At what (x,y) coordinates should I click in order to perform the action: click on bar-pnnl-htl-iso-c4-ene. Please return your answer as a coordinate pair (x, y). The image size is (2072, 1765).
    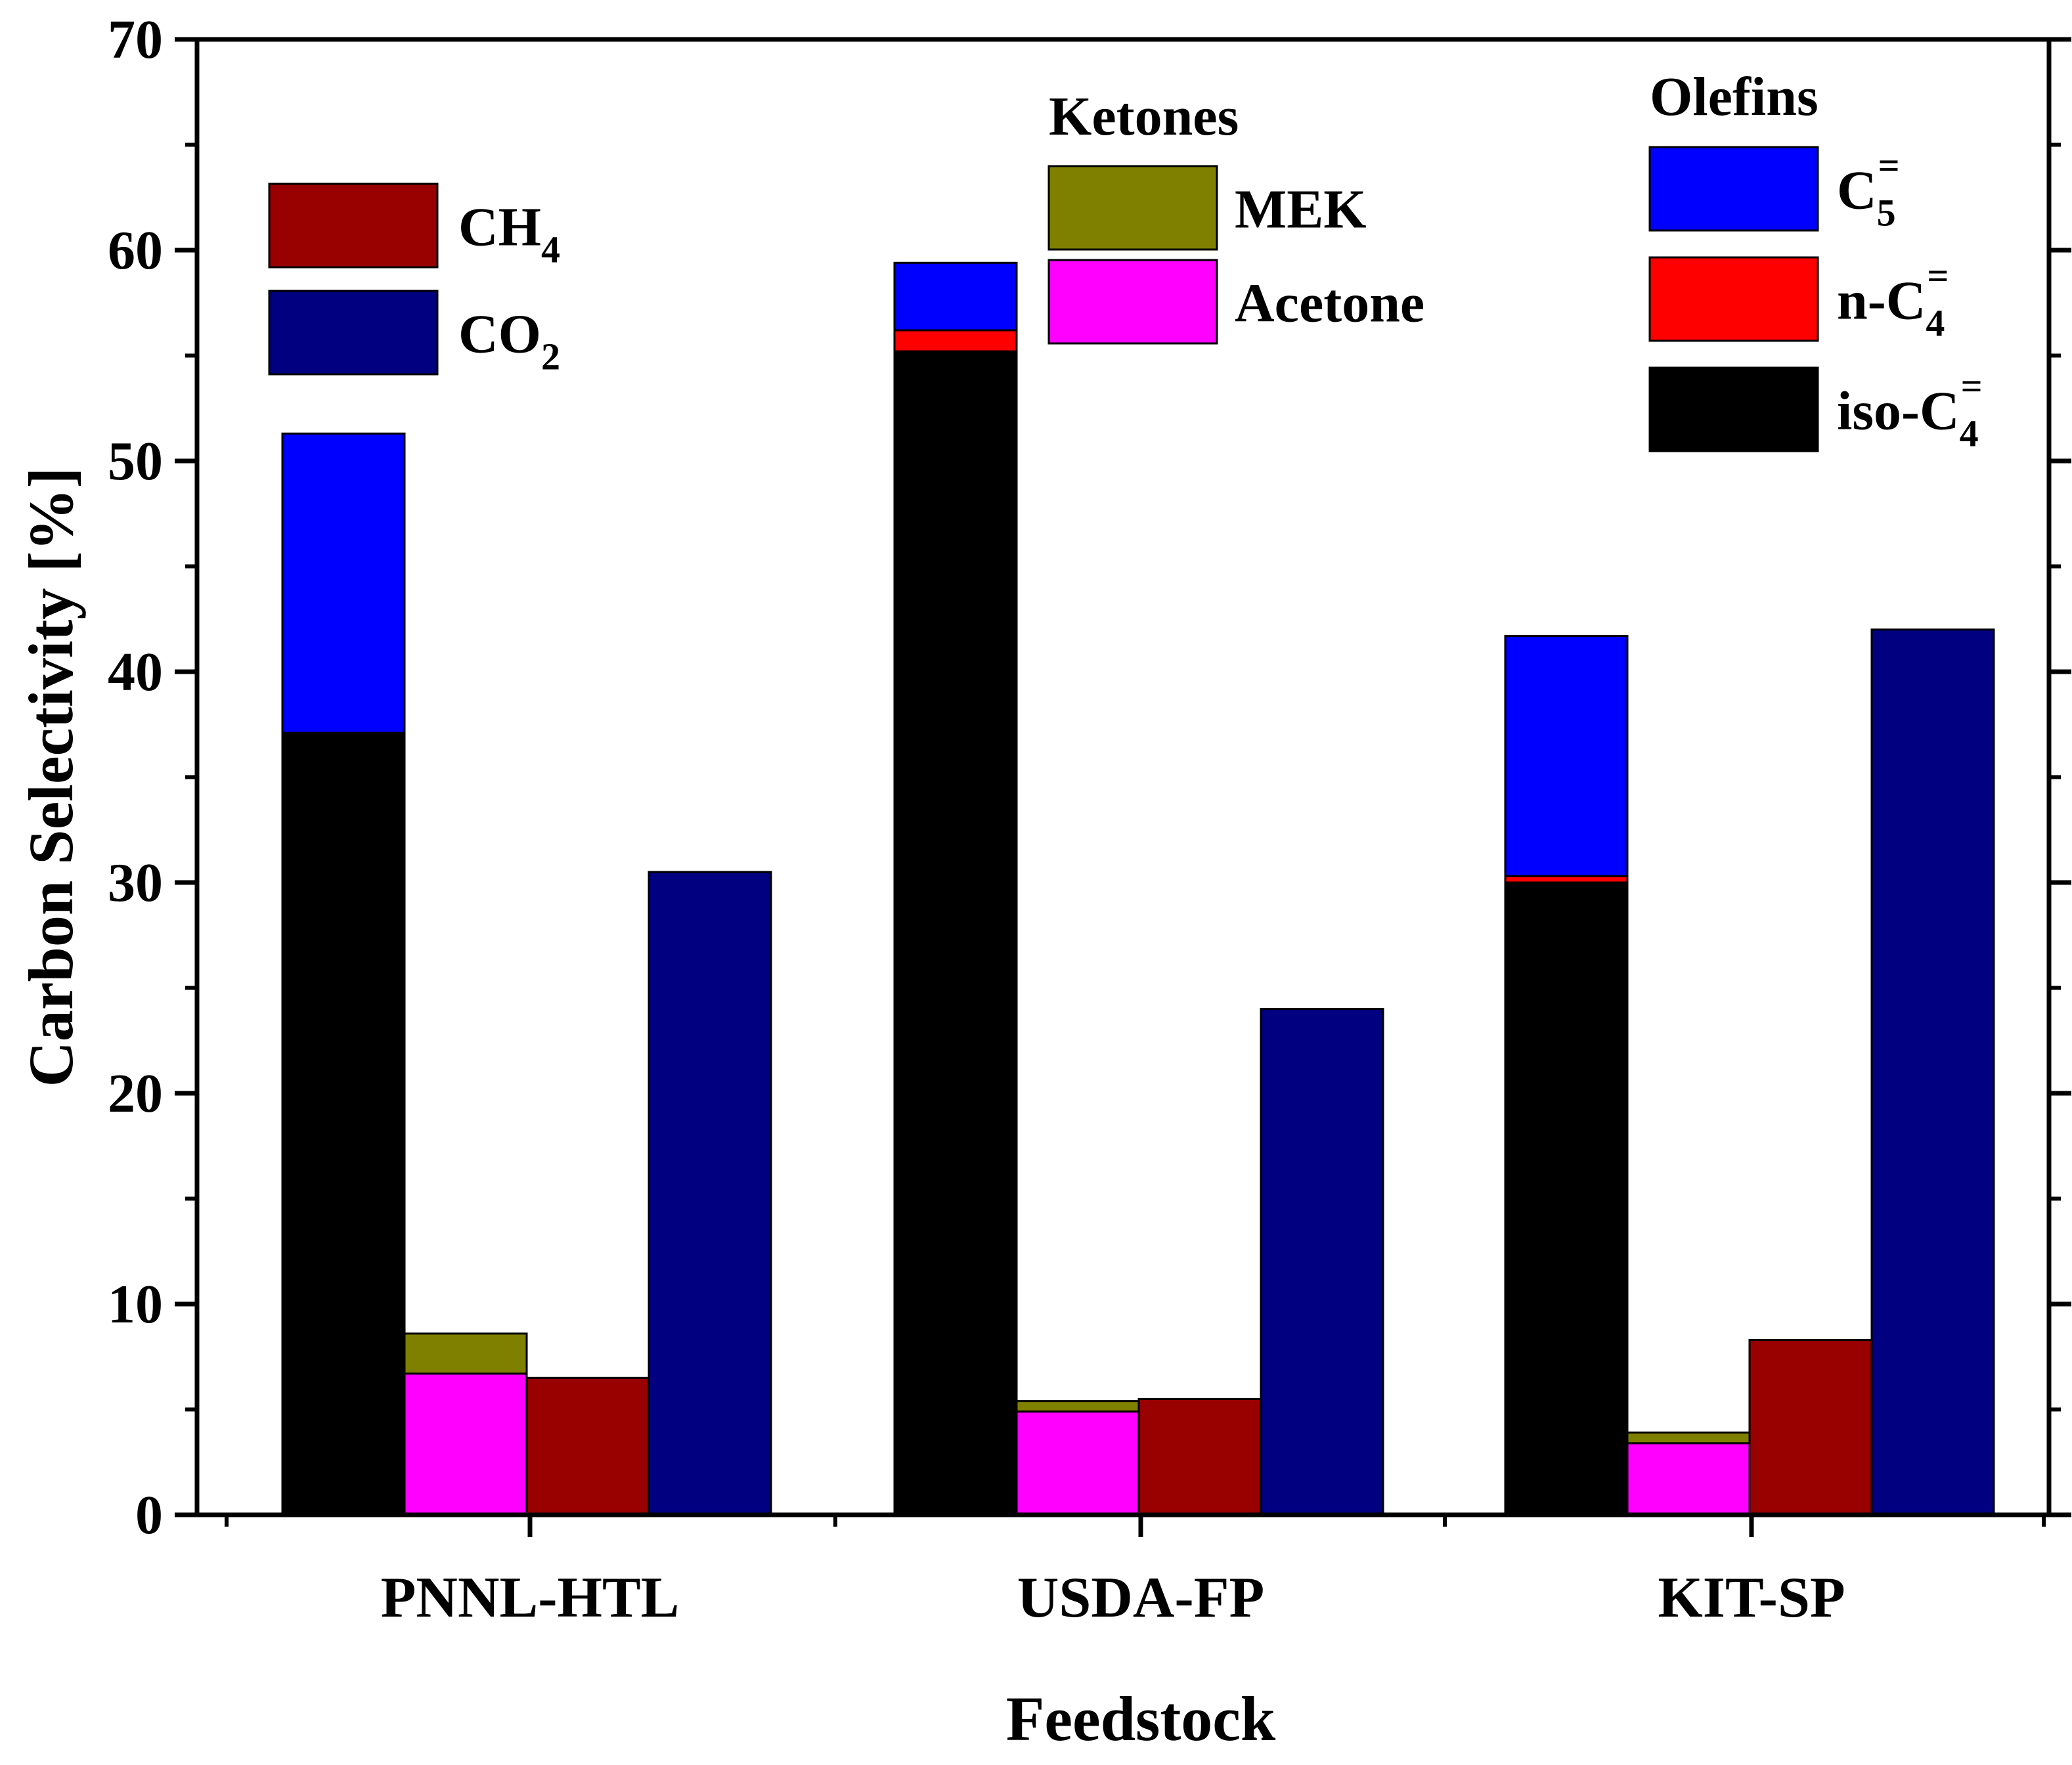
    Looking at the image, I should click on (344, 1123).